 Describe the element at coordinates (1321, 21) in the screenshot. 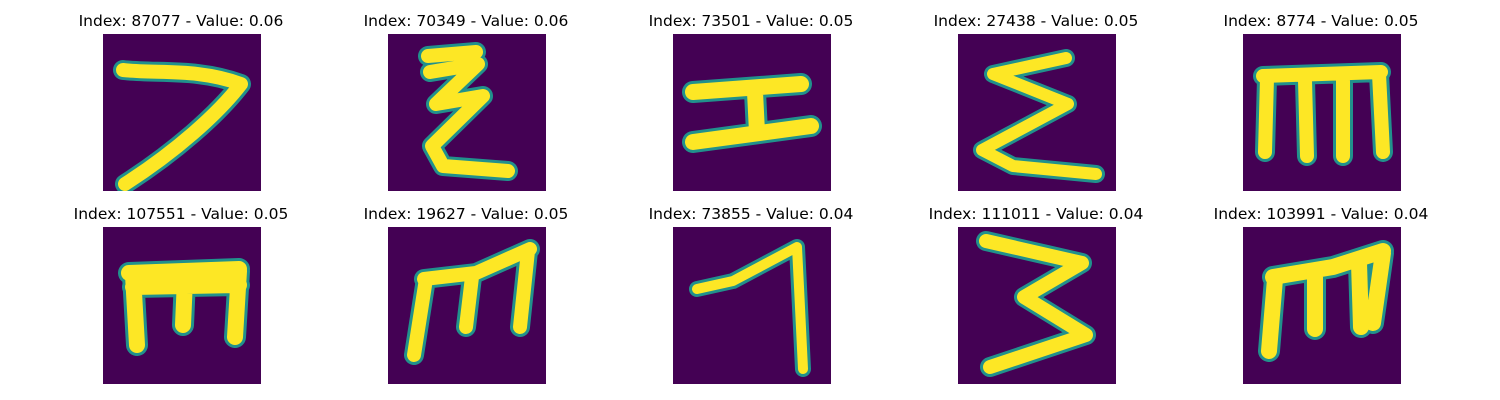

I see `image-title: Index: 8774 - Value: 0.05` at that location.